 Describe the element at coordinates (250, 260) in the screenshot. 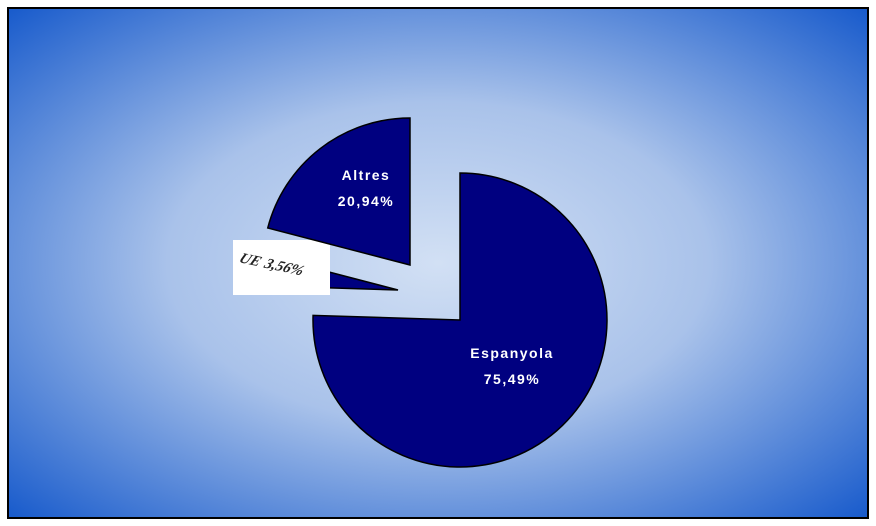

I see `slice-label: UE` at that location.